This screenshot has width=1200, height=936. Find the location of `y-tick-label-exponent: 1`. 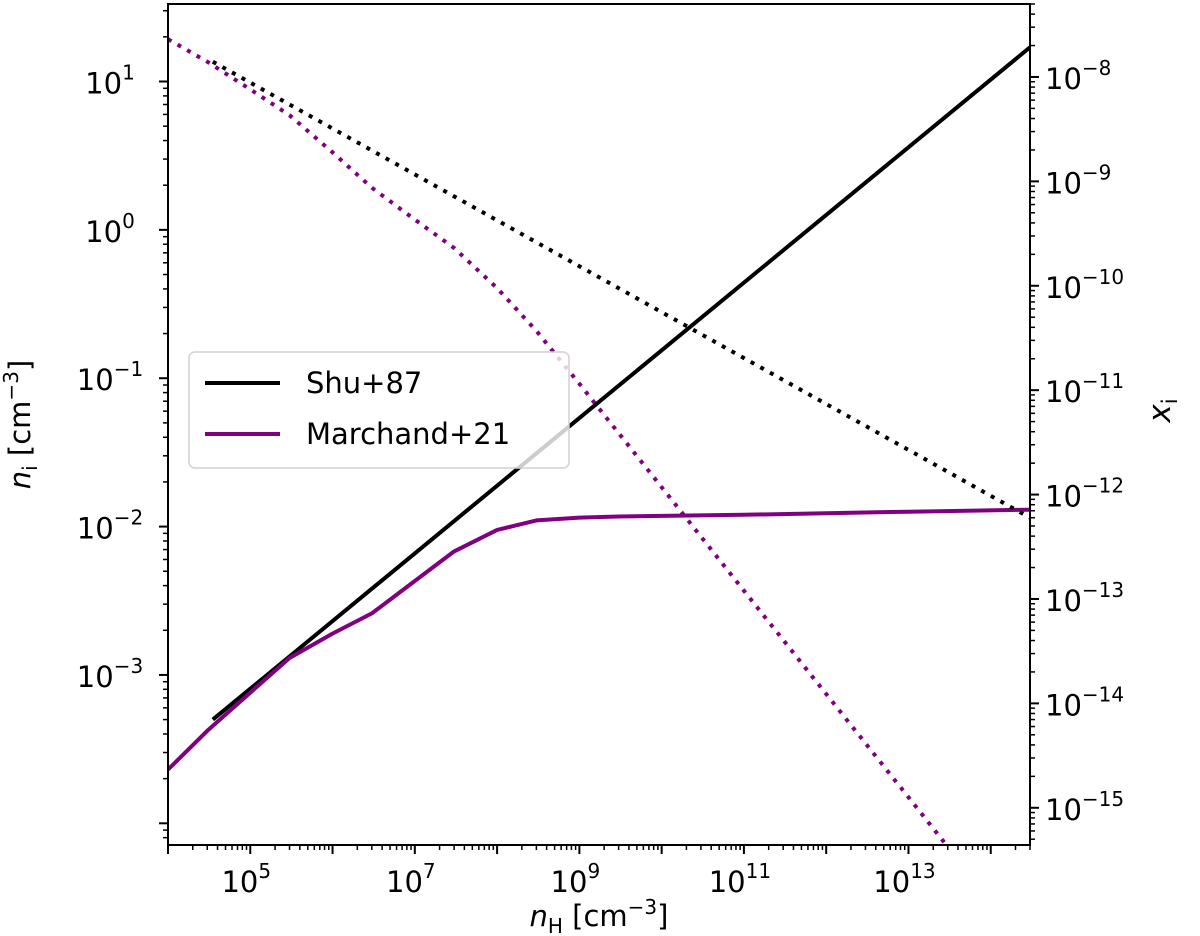

y-tick-label-exponent: 1 is located at coordinates (128, 73).